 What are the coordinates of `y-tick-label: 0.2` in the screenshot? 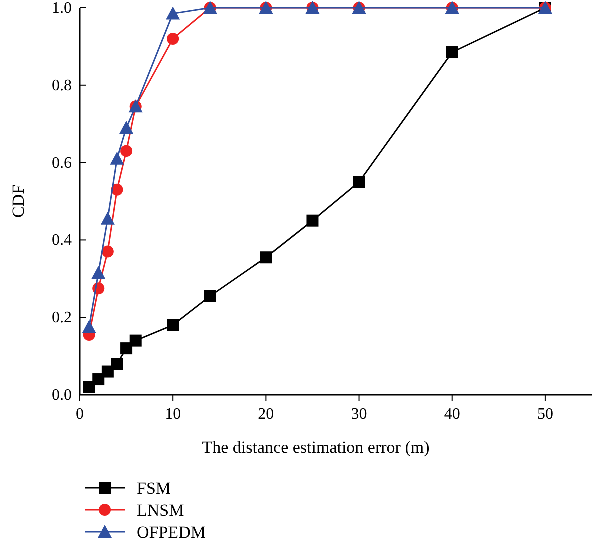 It's located at (62, 318).